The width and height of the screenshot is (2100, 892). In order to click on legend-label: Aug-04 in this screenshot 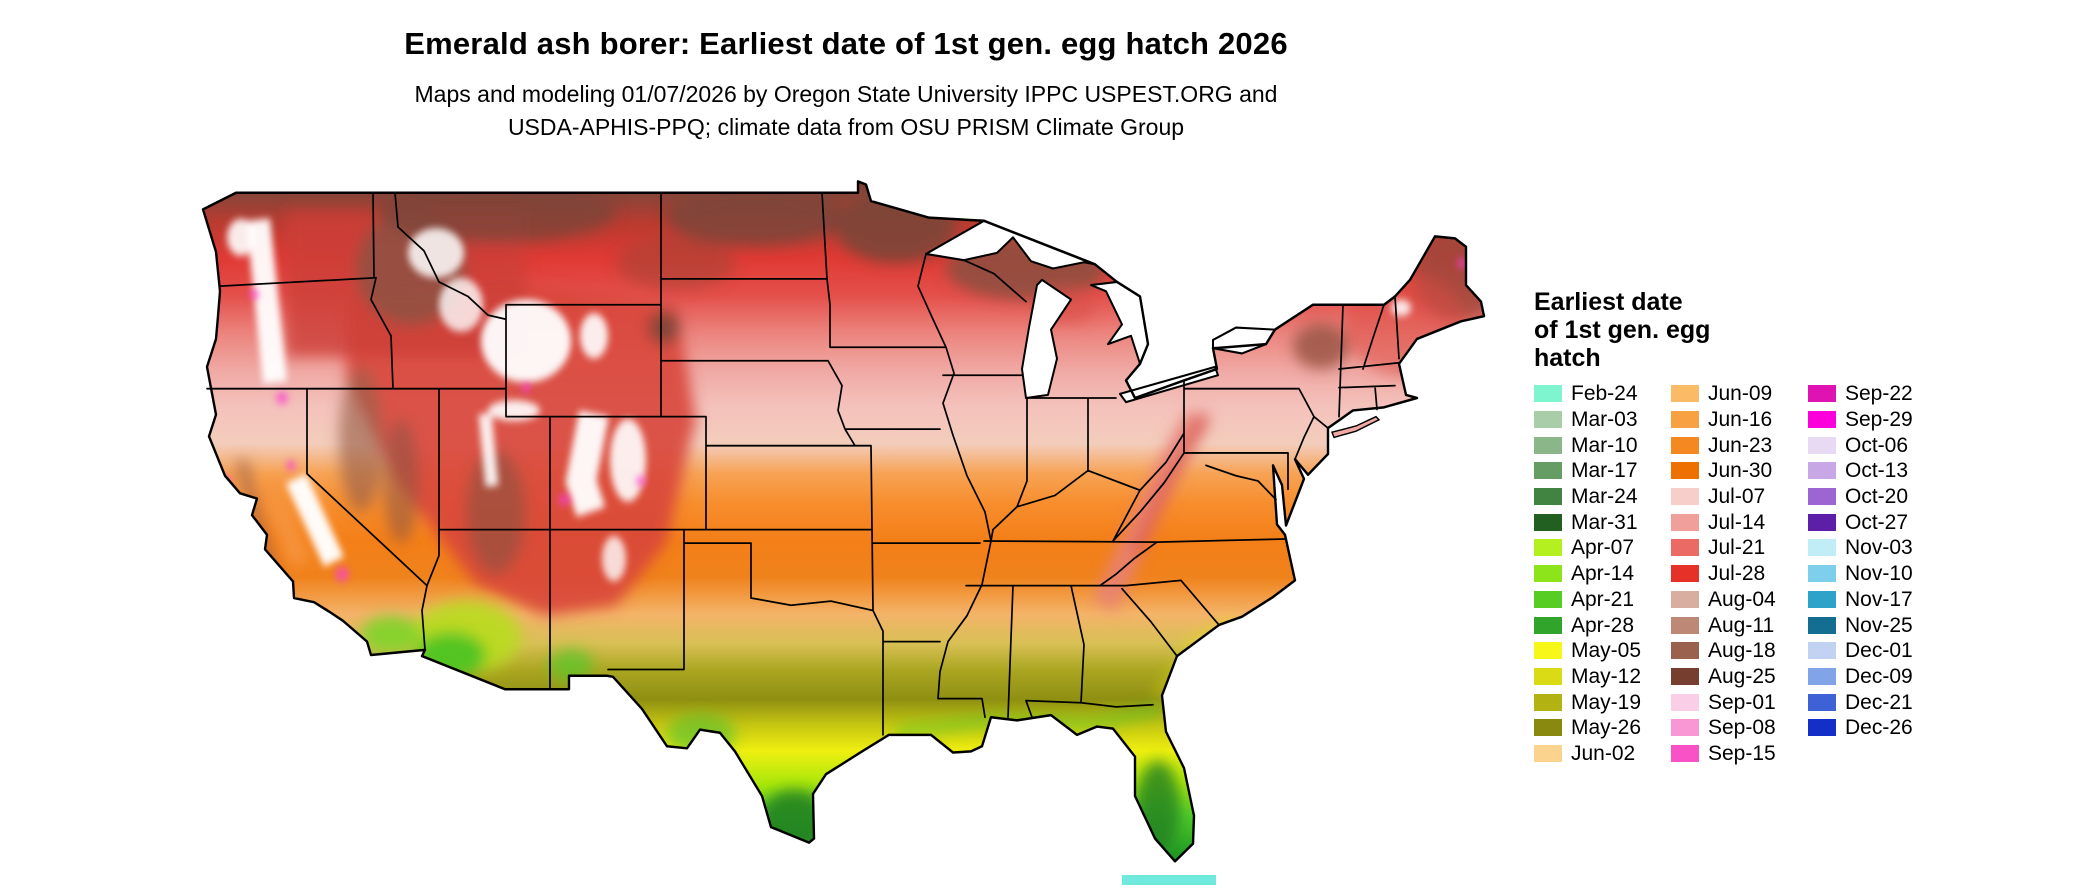, I will do `click(1742, 599)`.